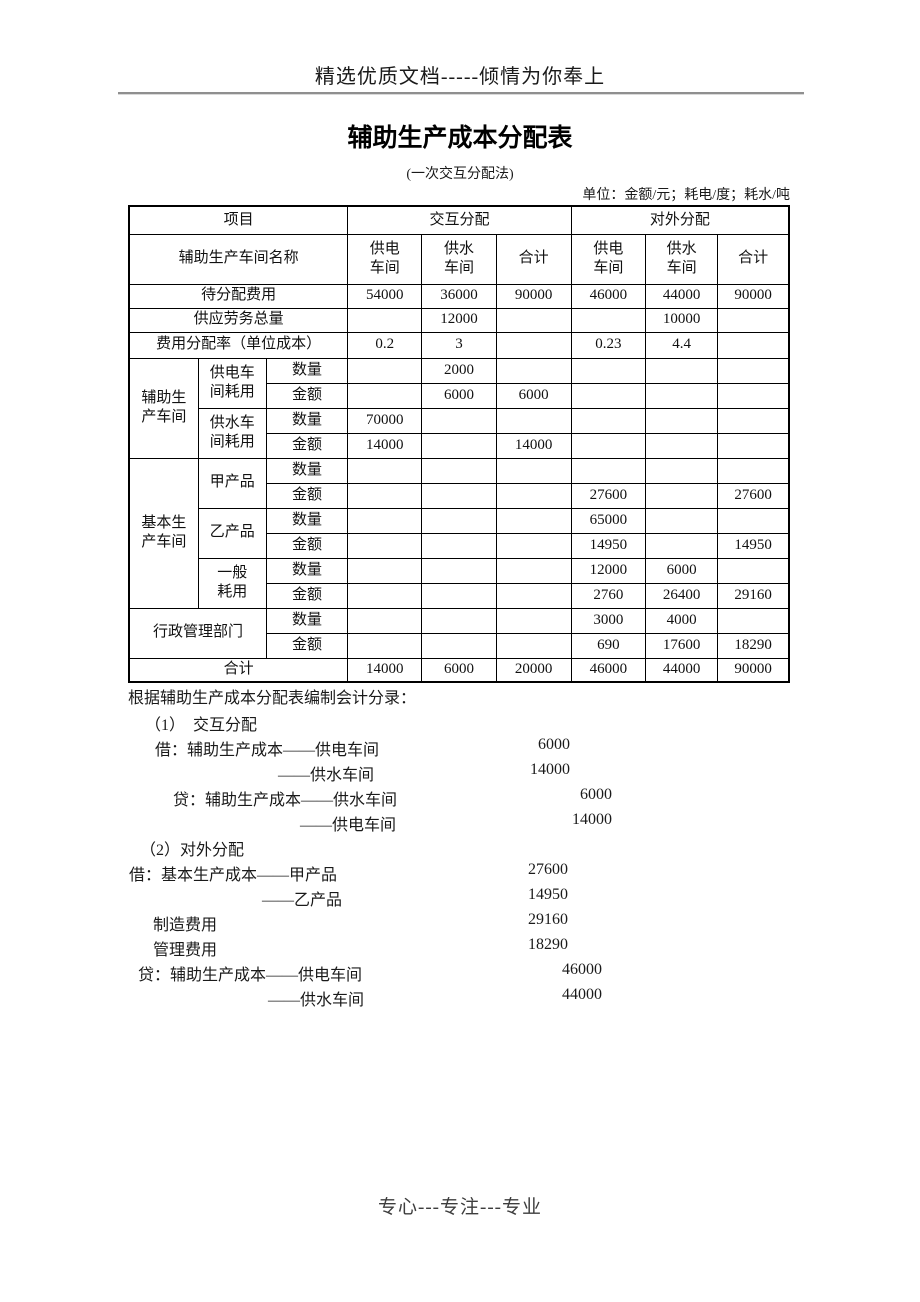  Describe the element at coordinates (272, 698) in the screenshot. I see `entries-intro: 根据辅助生产成本分配表编制会计分录：` at that location.